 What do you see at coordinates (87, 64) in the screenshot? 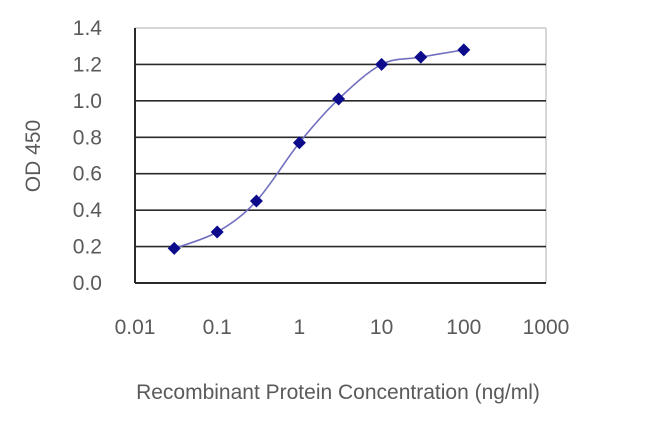
I see `y-tick-label: 1.2` at bounding box center [87, 64].